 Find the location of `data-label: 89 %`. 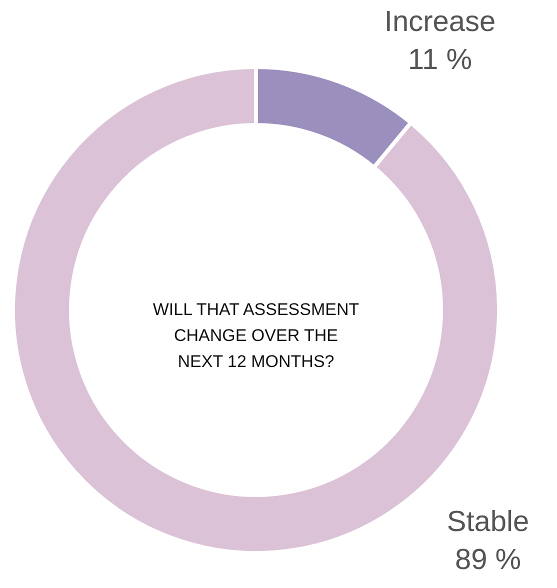

data-label: 89 % is located at coordinates (488, 560).